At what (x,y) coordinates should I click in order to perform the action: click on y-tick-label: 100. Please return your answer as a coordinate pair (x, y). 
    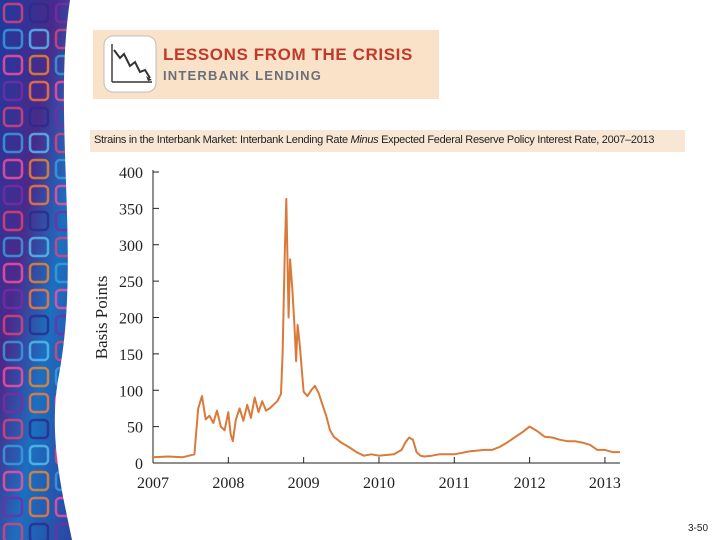
    Looking at the image, I should click on (131, 391).